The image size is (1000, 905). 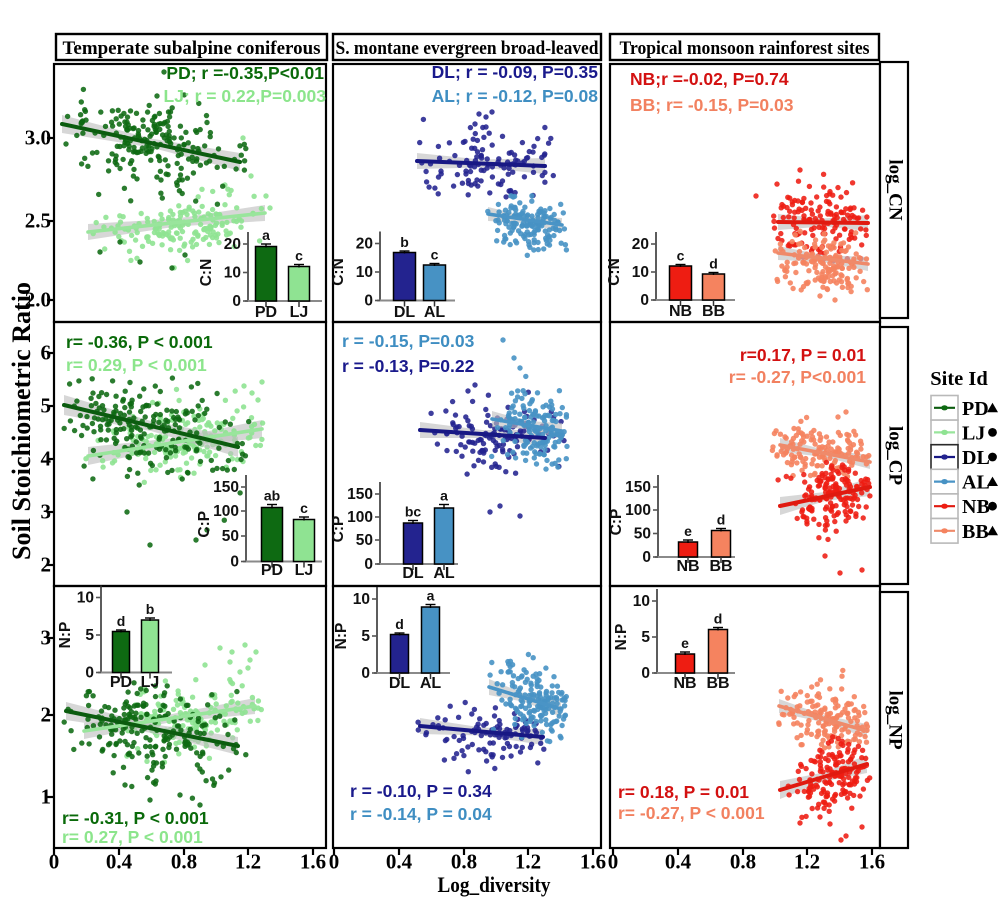 I want to click on svg-text: Temperate subalpine coniferous, so click(x=192, y=48).